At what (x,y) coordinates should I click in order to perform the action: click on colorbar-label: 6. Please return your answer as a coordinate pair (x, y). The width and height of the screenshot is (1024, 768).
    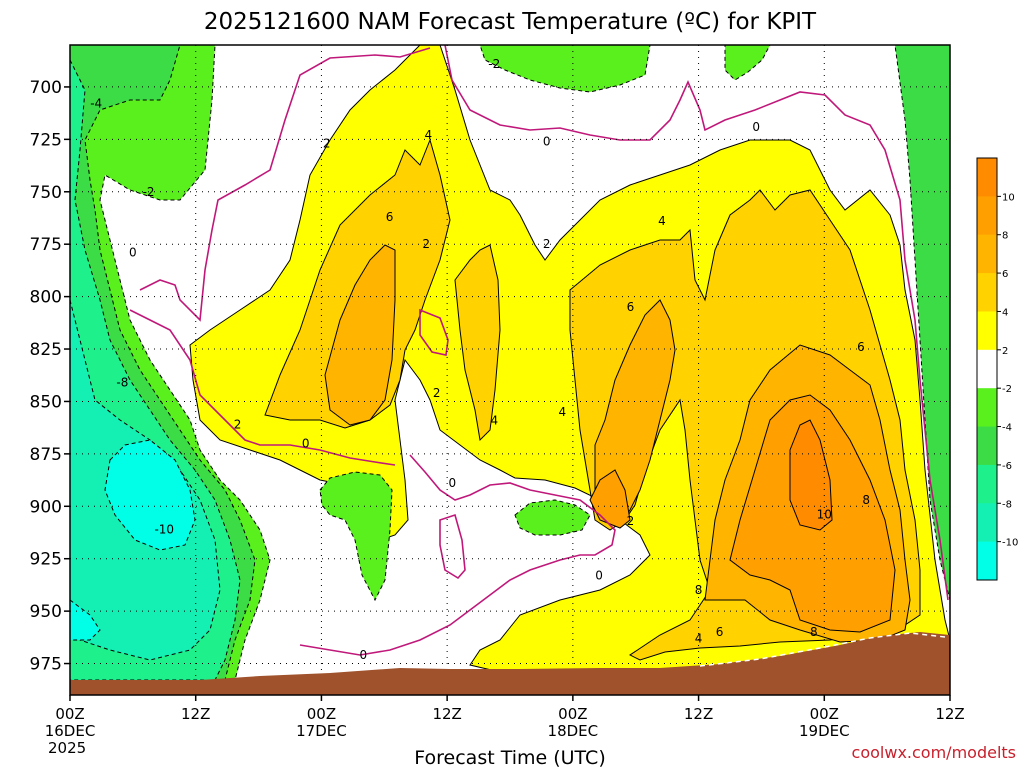
    Looking at the image, I should click on (1005, 274).